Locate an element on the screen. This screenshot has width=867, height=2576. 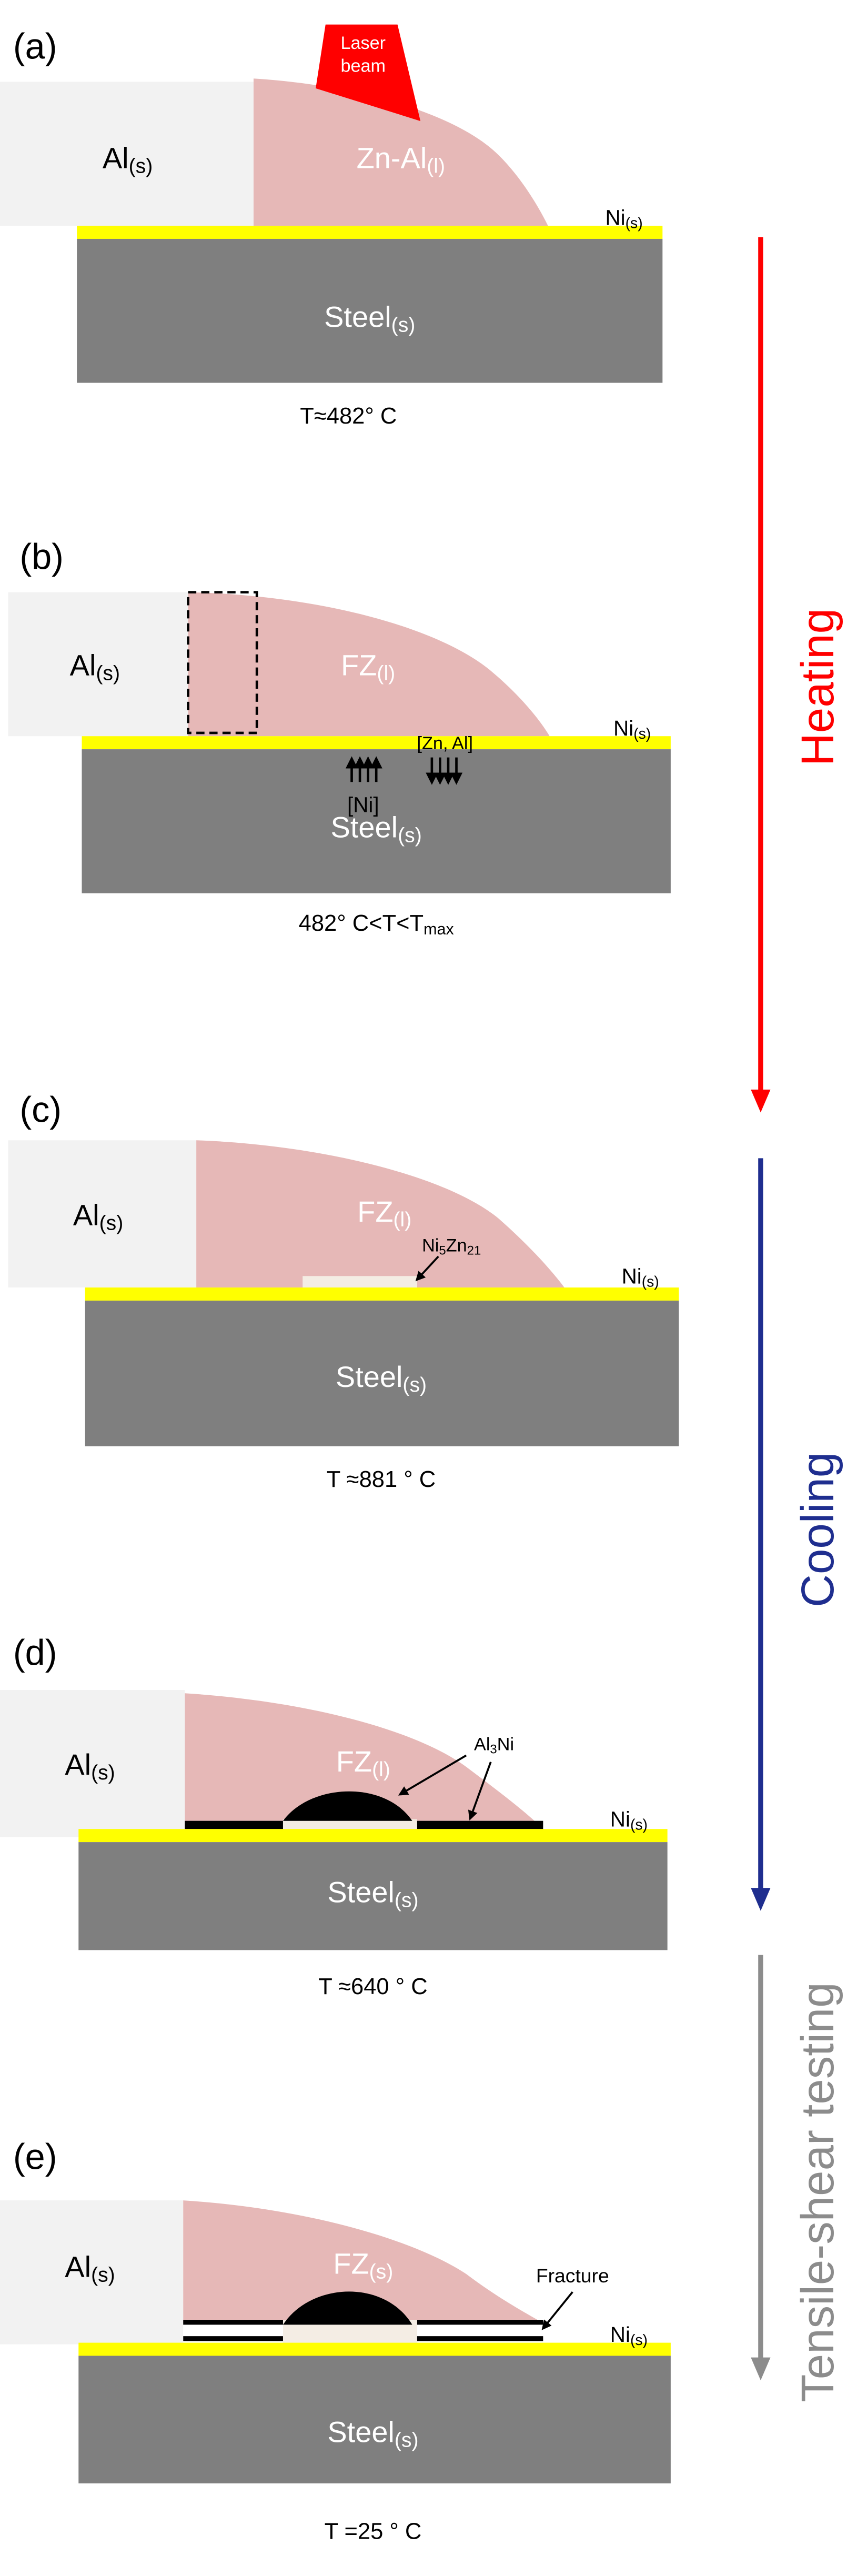
temperature: T =25 ° C is located at coordinates (373, 2531).